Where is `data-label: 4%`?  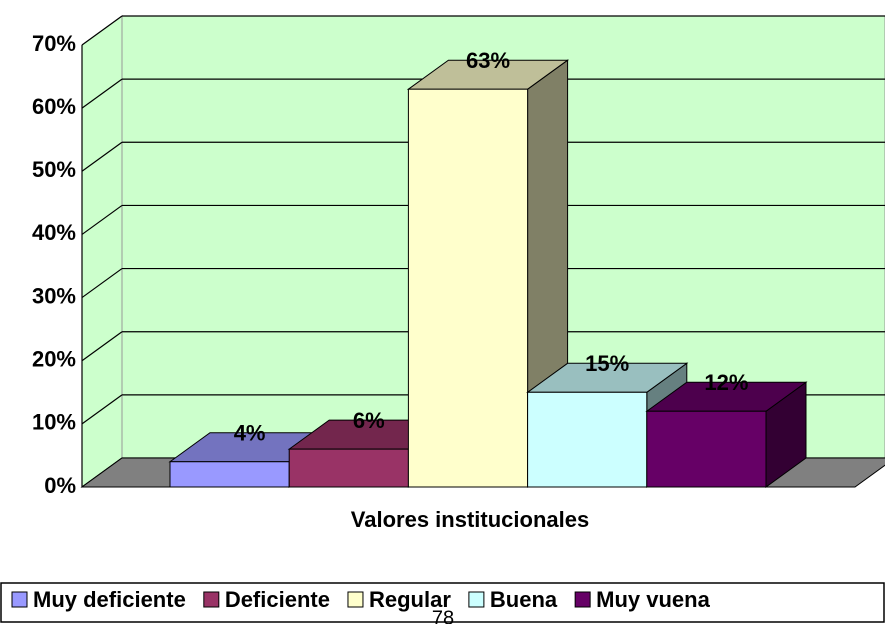
data-label: 4% is located at coordinates (250, 433).